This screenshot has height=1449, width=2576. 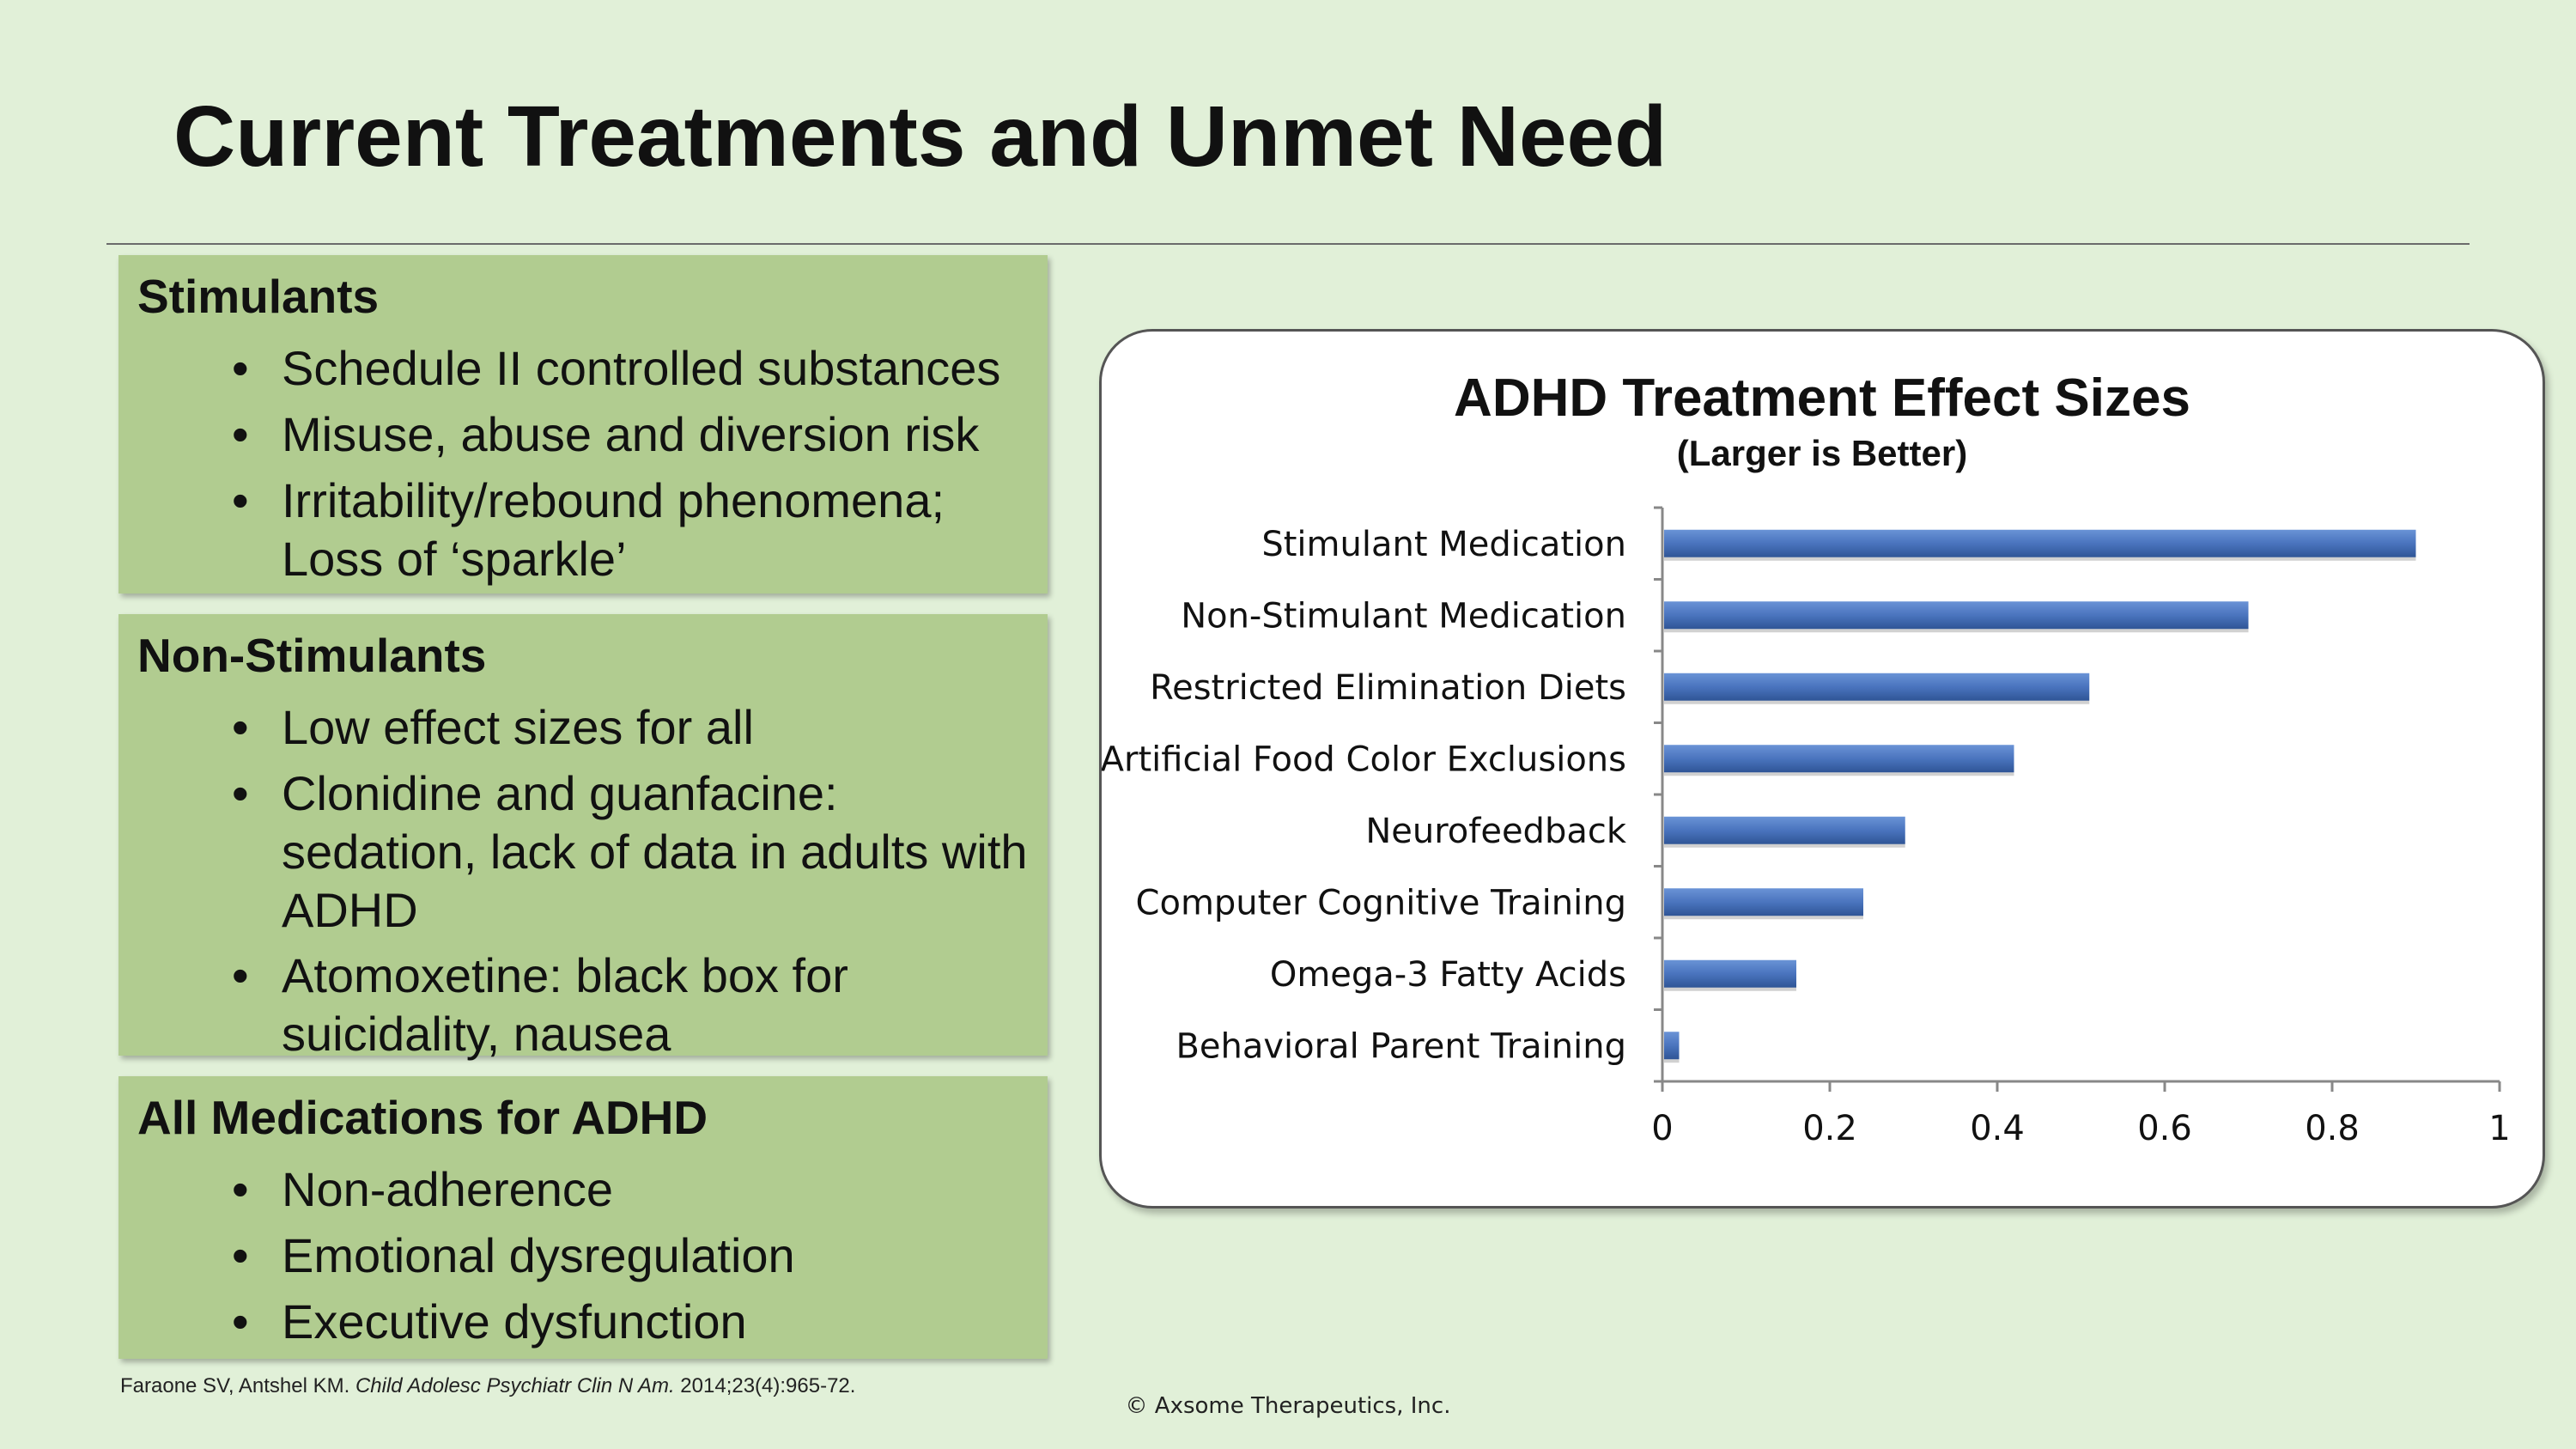 What do you see at coordinates (1496, 831) in the screenshot?
I see `category-label: Neurofeedback` at bounding box center [1496, 831].